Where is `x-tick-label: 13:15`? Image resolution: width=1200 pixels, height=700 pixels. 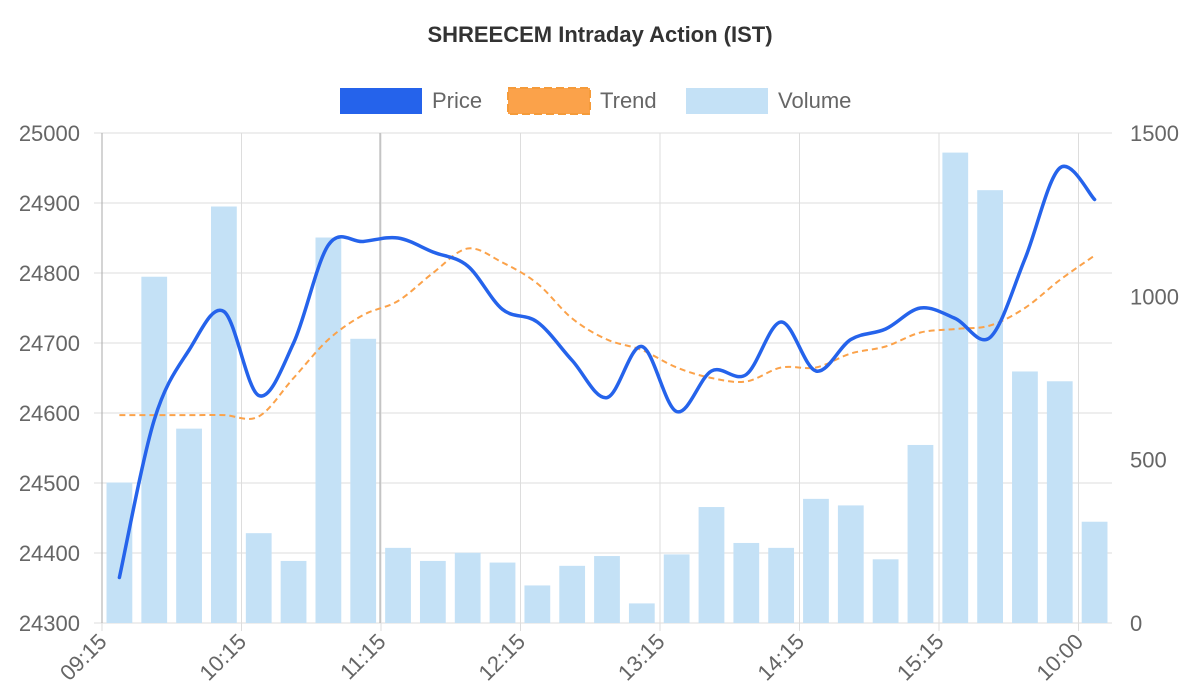
x-tick-label: 13:15 is located at coordinates (641, 657).